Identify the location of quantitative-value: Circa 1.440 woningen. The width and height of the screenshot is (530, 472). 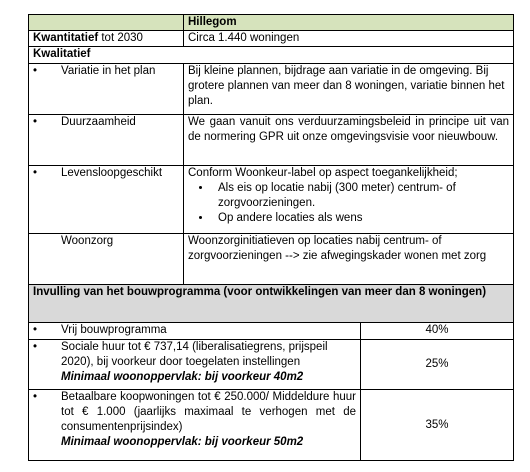
(348, 38).